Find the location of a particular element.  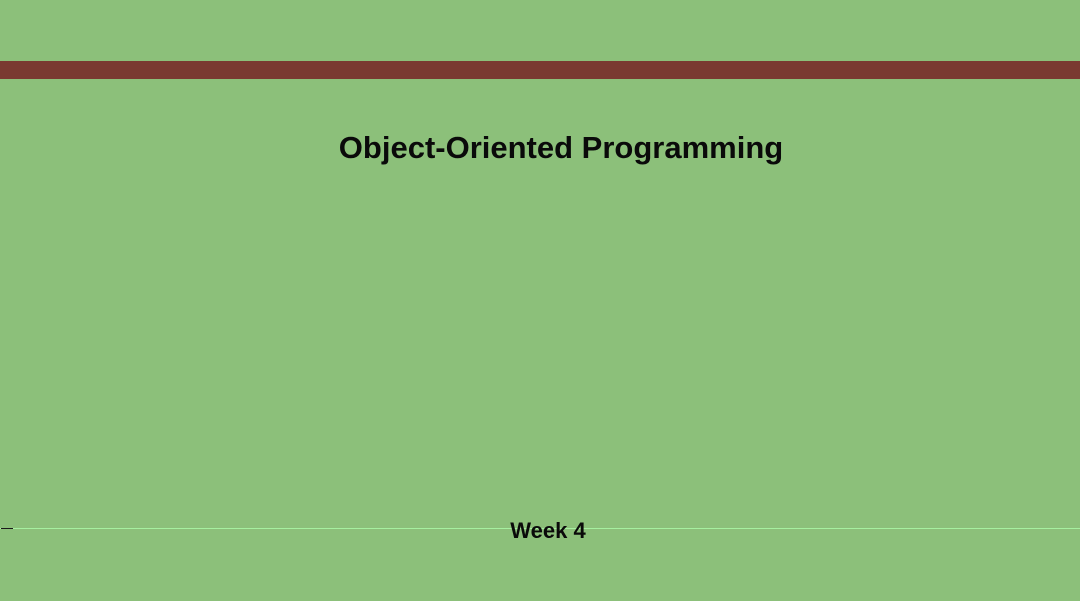

header-accent-bar is located at coordinates (540, 70).